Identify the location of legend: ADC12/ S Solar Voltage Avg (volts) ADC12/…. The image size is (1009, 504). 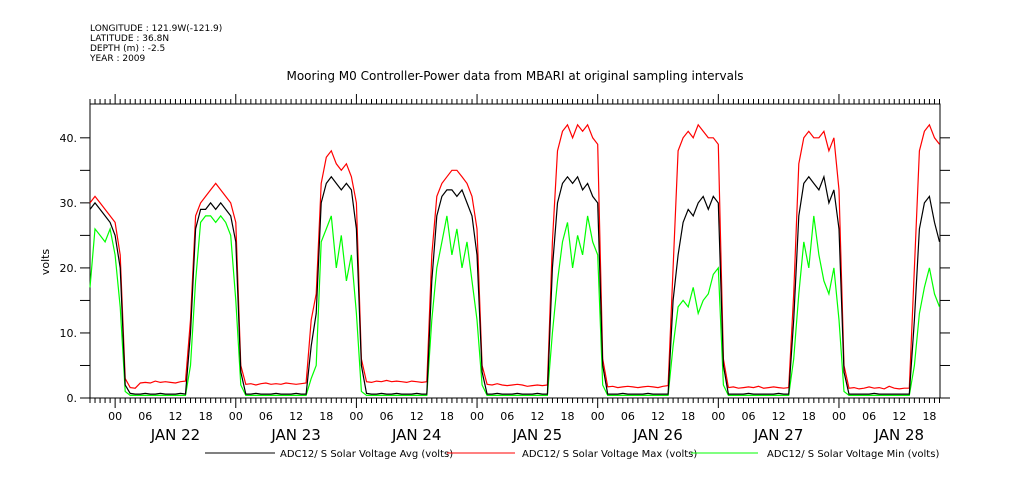
(572, 454).